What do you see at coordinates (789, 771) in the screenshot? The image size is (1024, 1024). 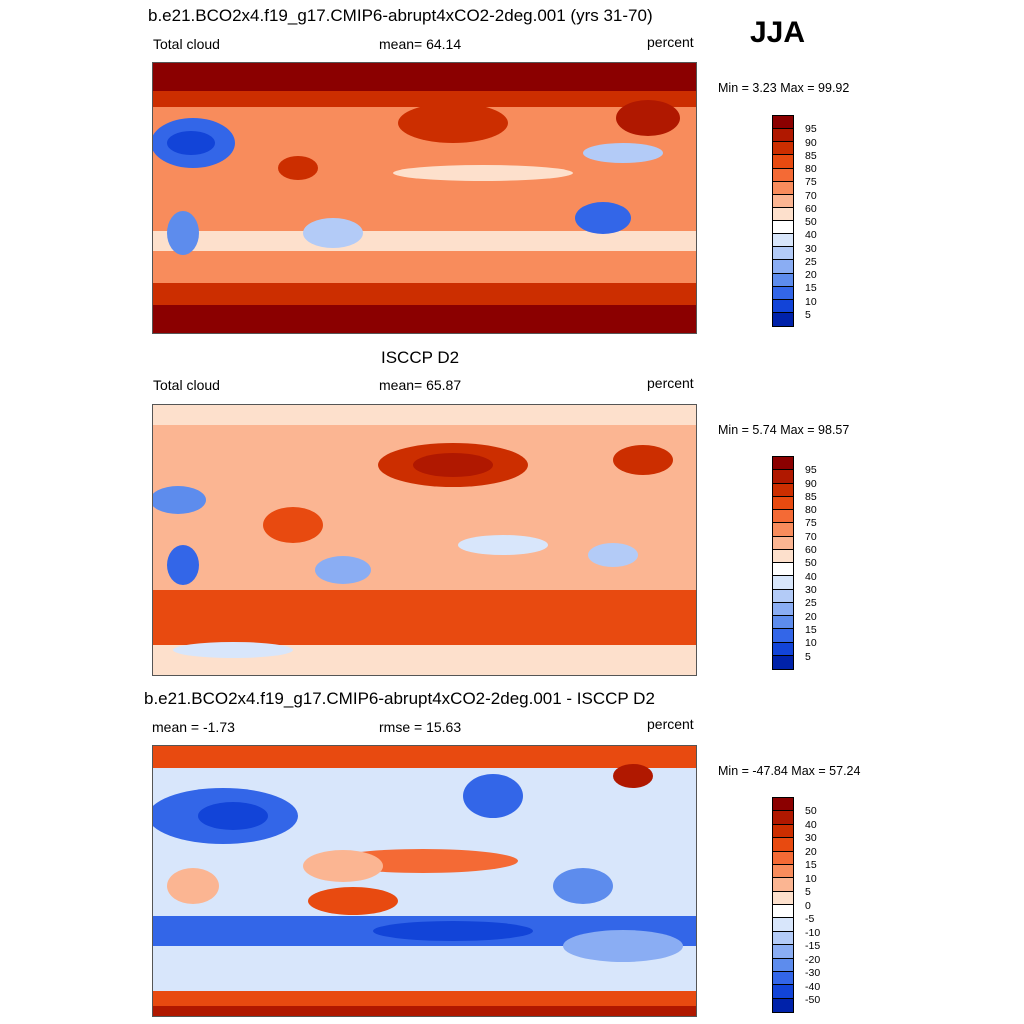 I see `panel3-minmax-label: Min = -47.84 Max = 57.24` at bounding box center [789, 771].